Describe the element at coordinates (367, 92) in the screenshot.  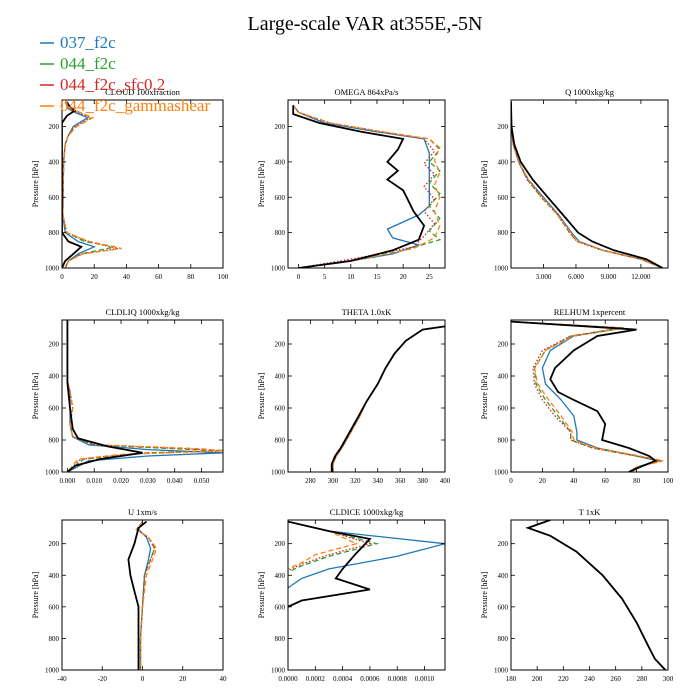
I see `panel-title: OMEGA 864xPa/s` at that location.